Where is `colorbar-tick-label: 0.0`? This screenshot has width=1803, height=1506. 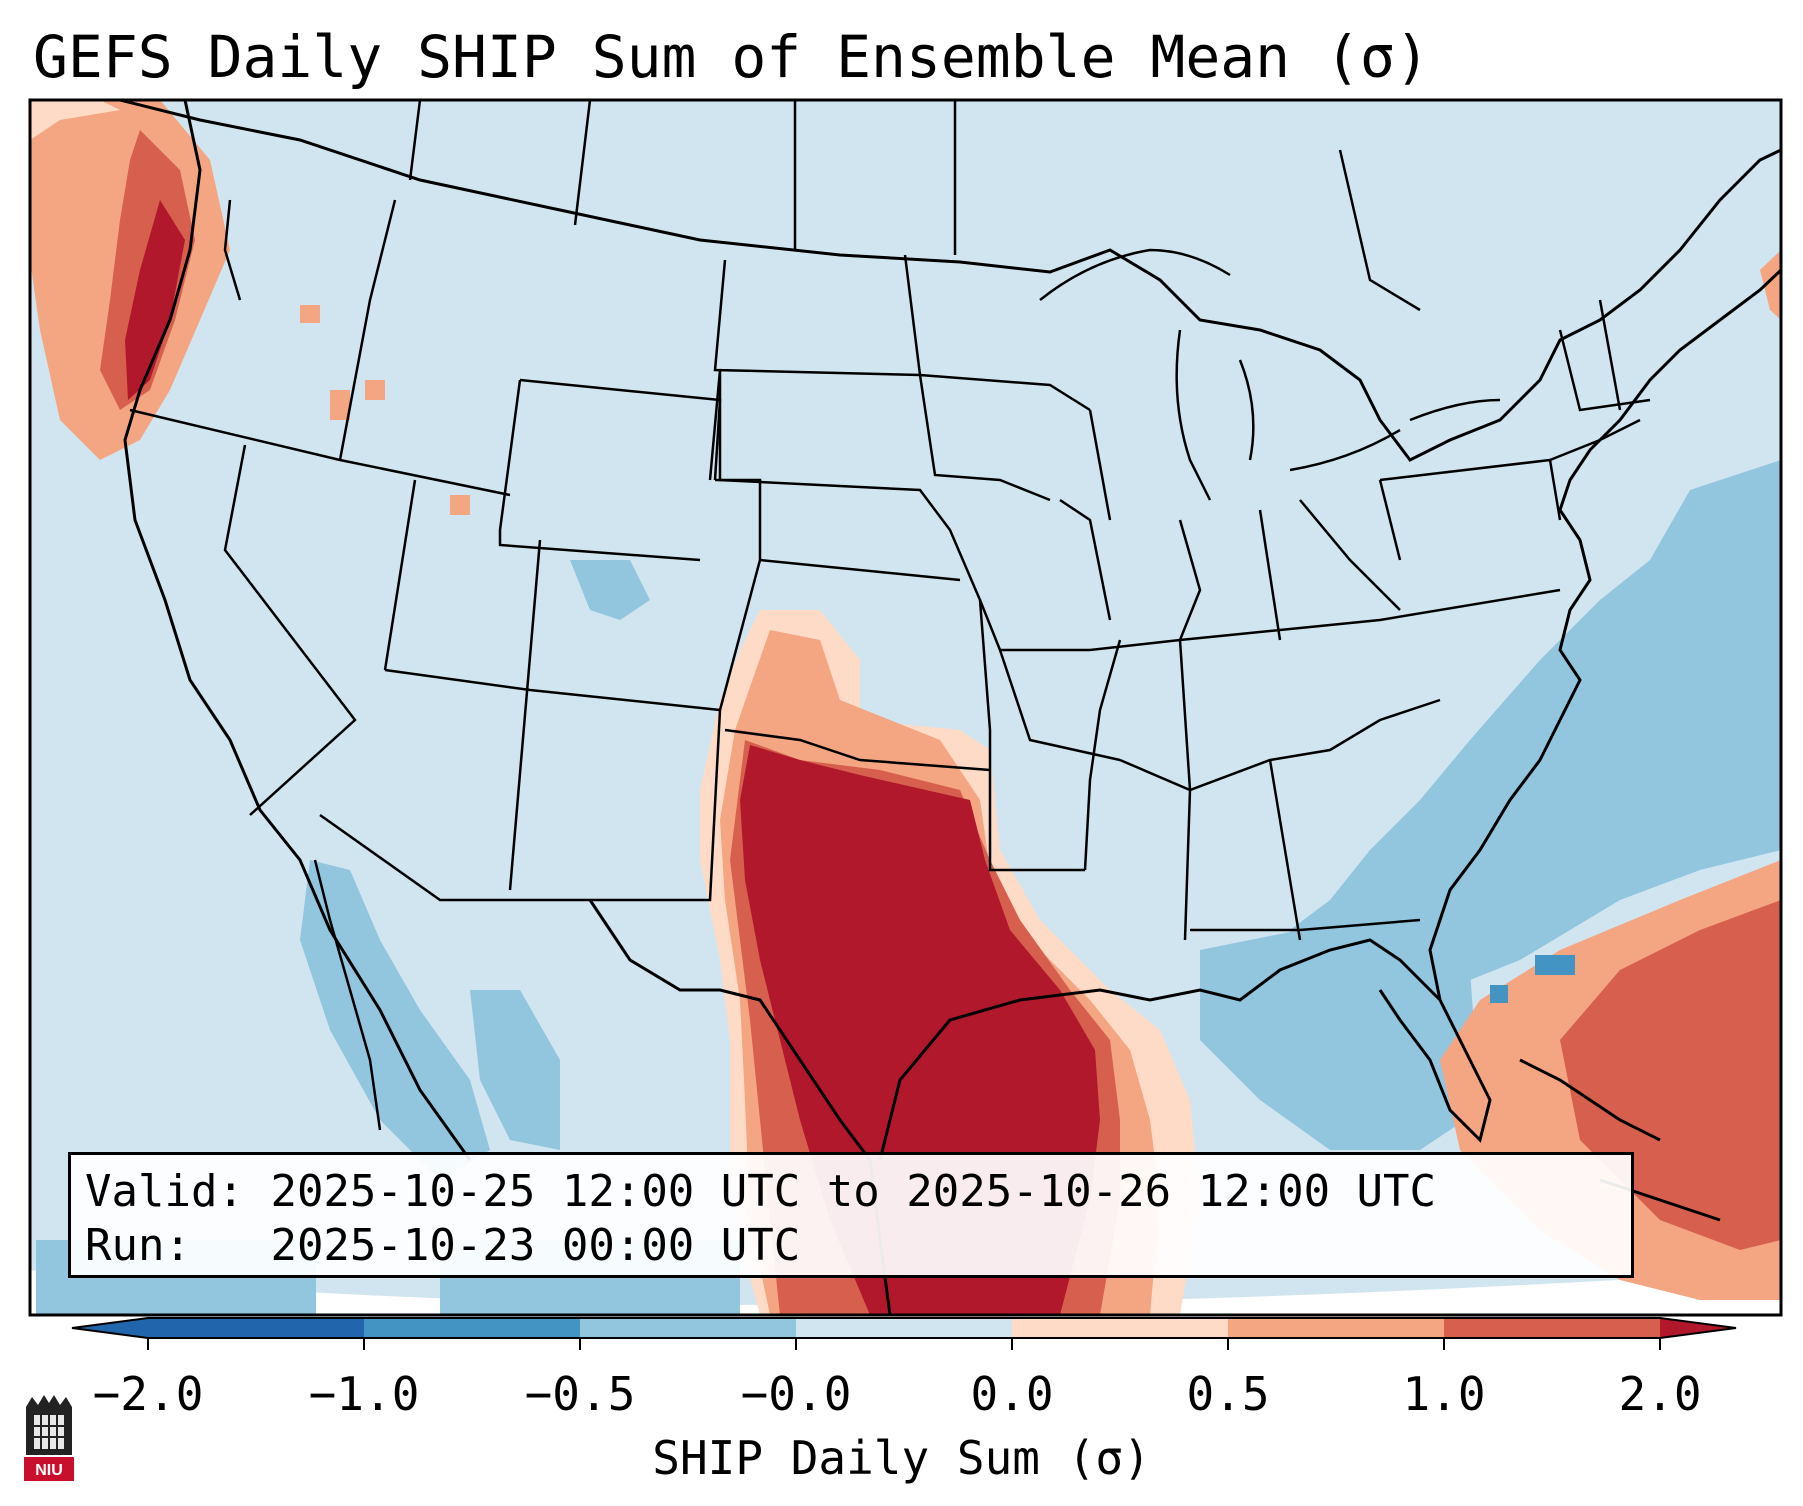
colorbar-tick-label: 0.0 is located at coordinates (1012, 1394).